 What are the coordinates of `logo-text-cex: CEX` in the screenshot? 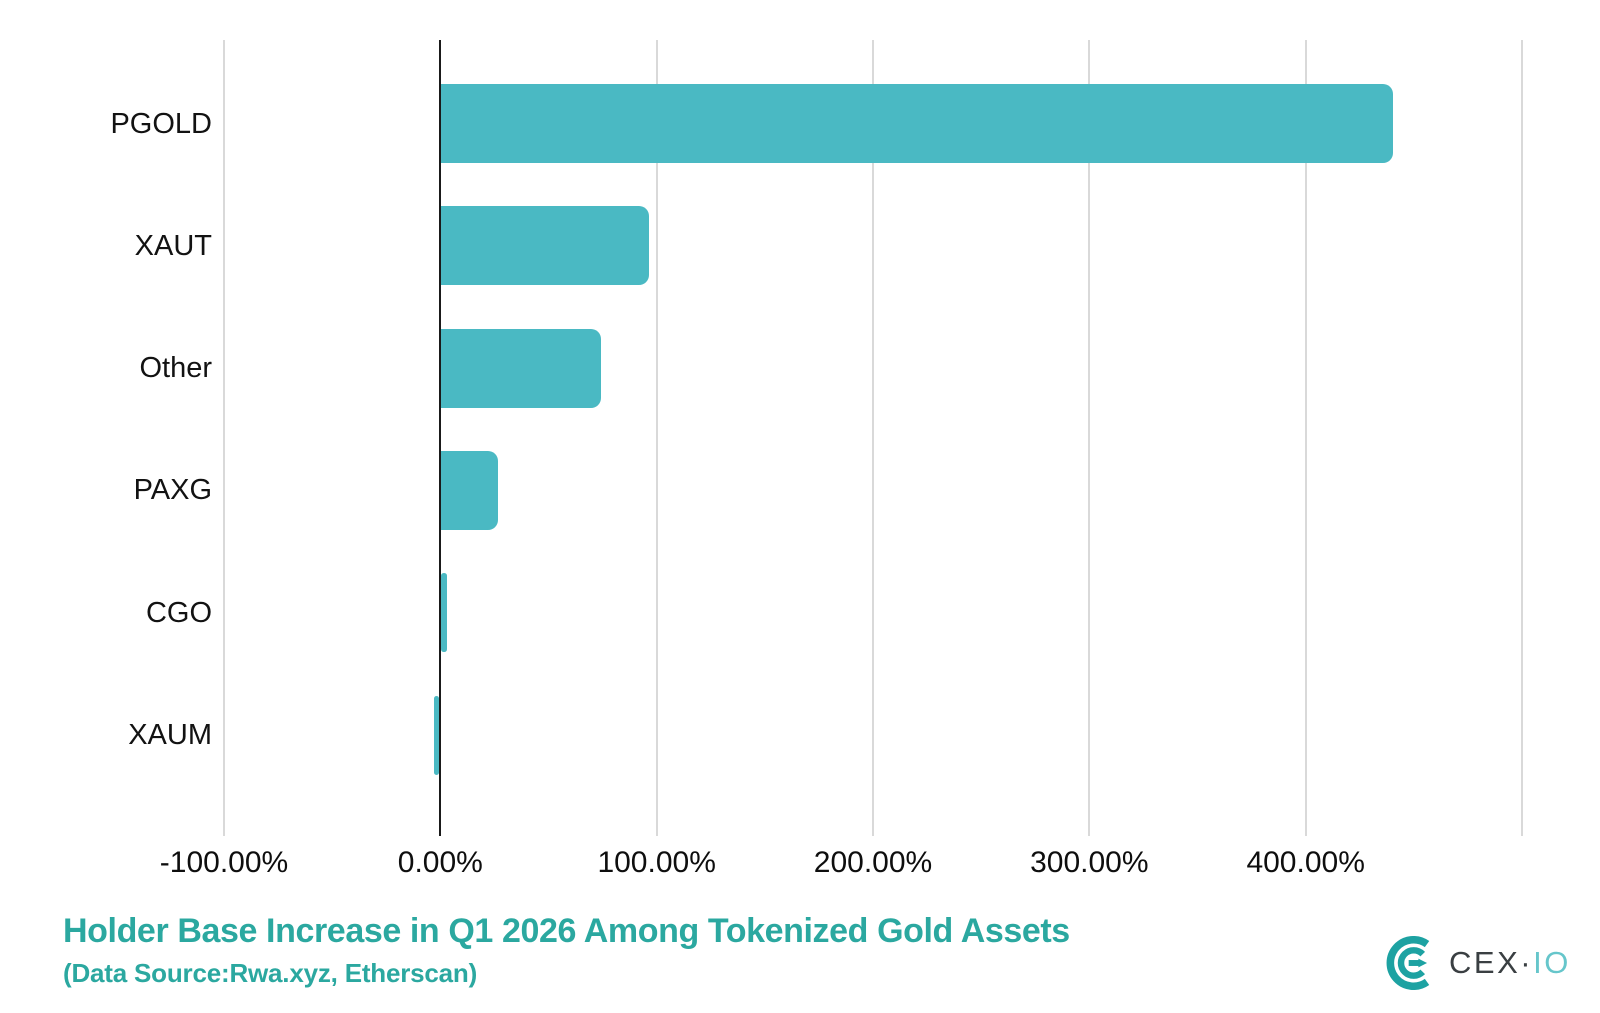 It's located at (1485, 962).